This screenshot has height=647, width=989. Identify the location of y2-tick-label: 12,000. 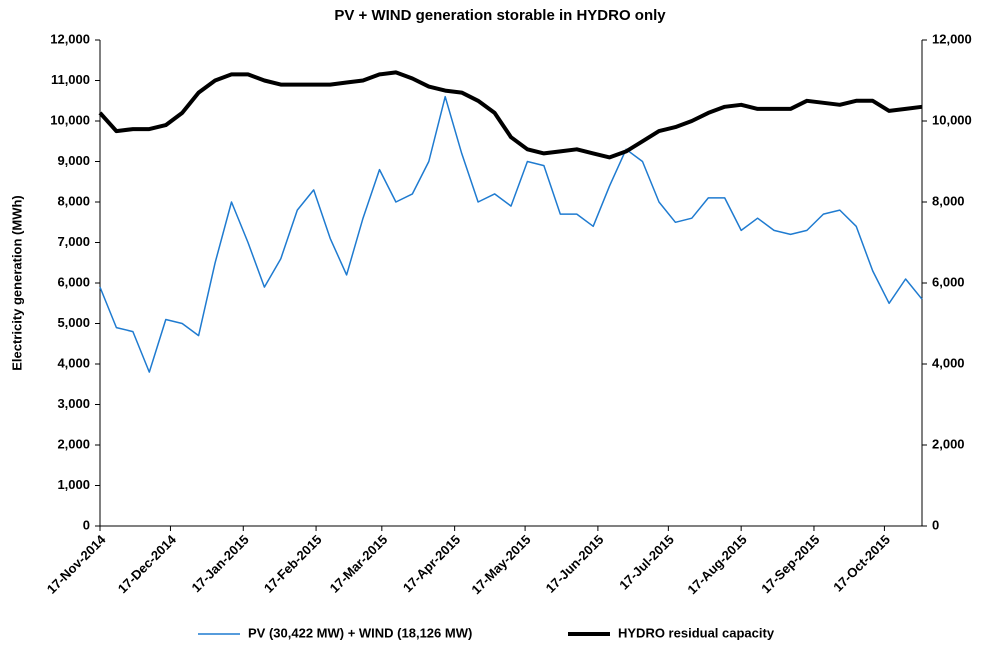
(952, 38).